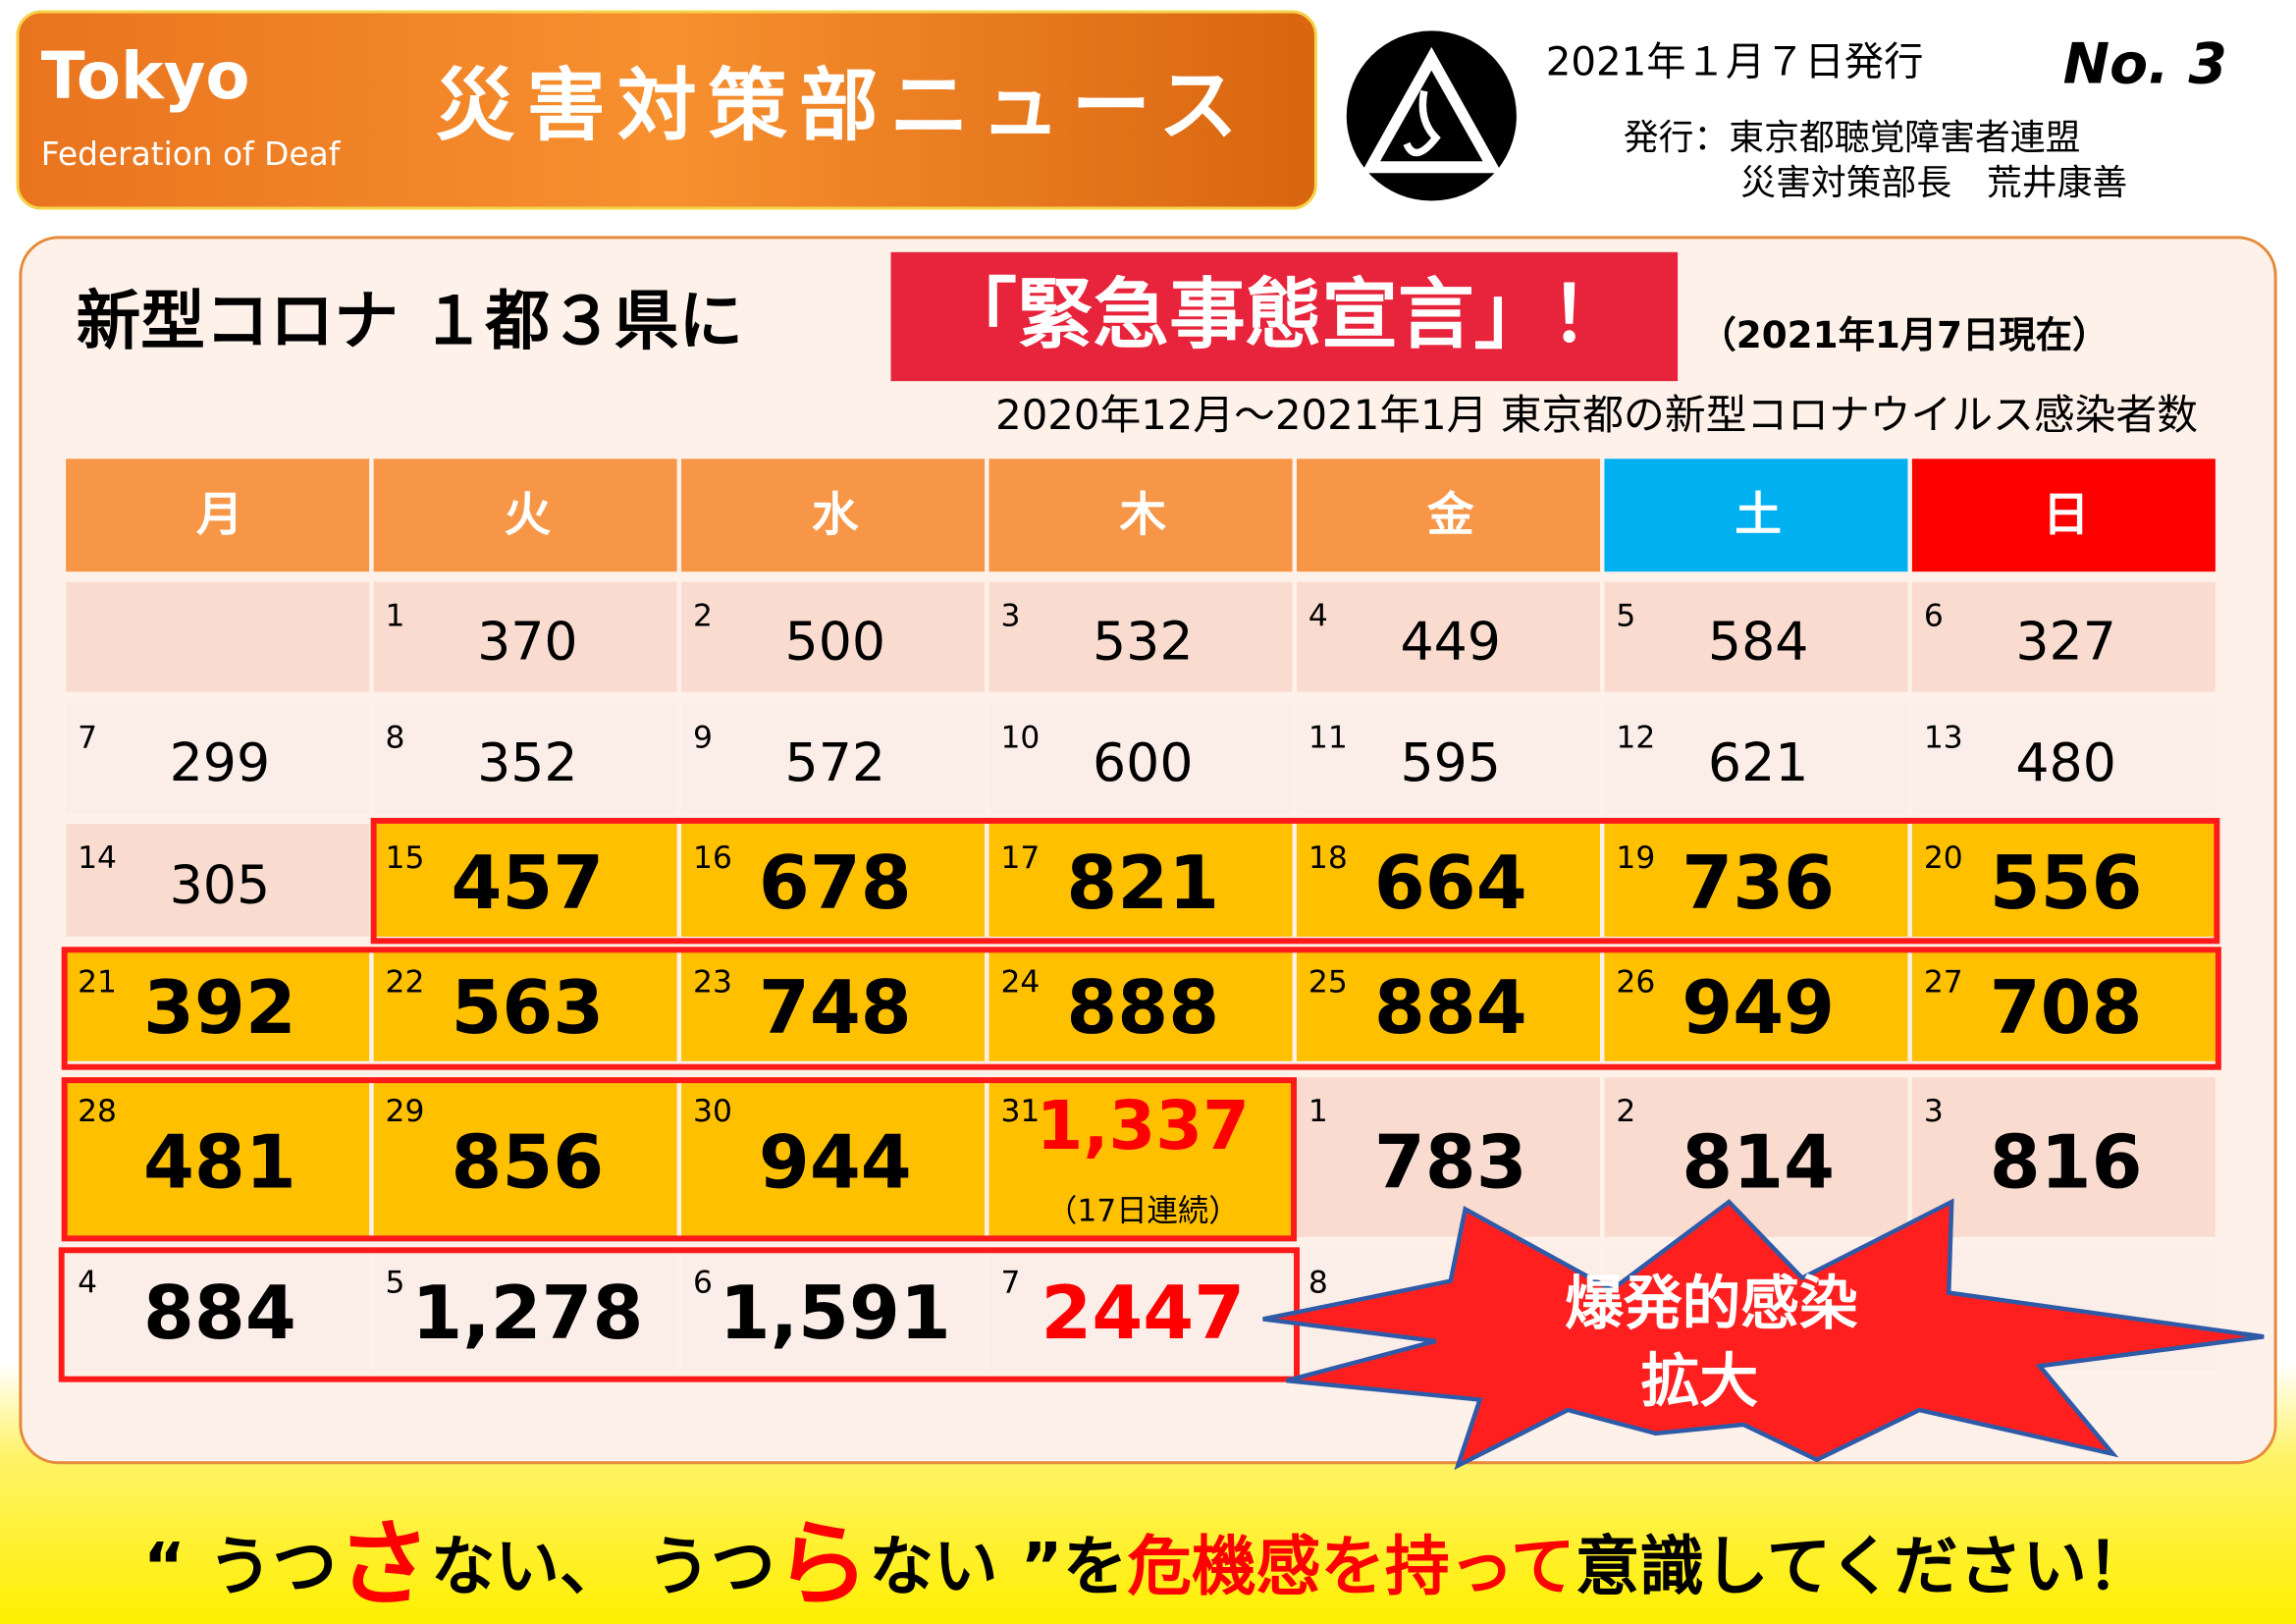 This screenshot has height=1624, width=2296. What do you see at coordinates (395, 1283) in the screenshot?
I see `day-number: 5` at bounding box center [395, 1283].